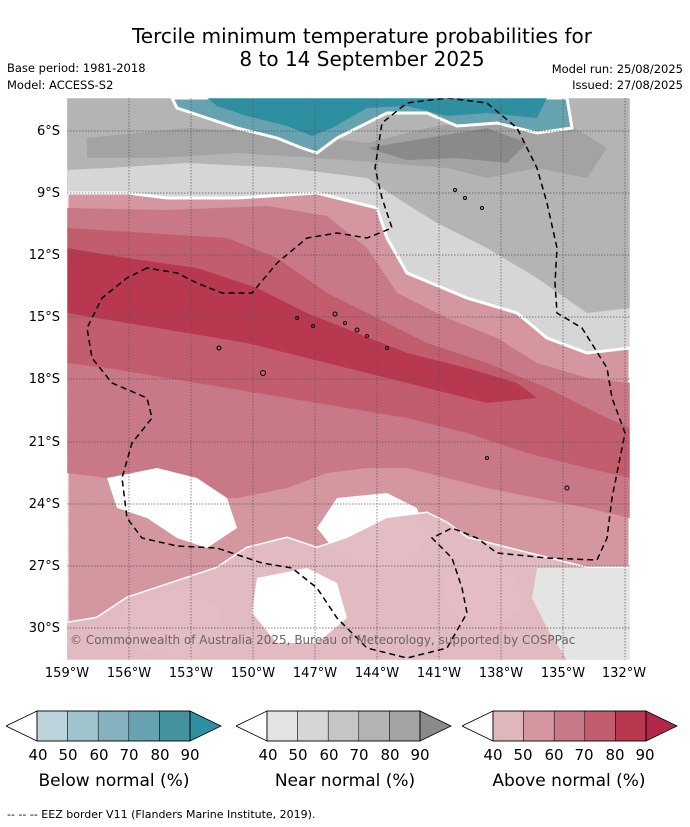  Describe the element at coordinates (581, 614) in the screenshot. I see `near-normal-south` at that location.